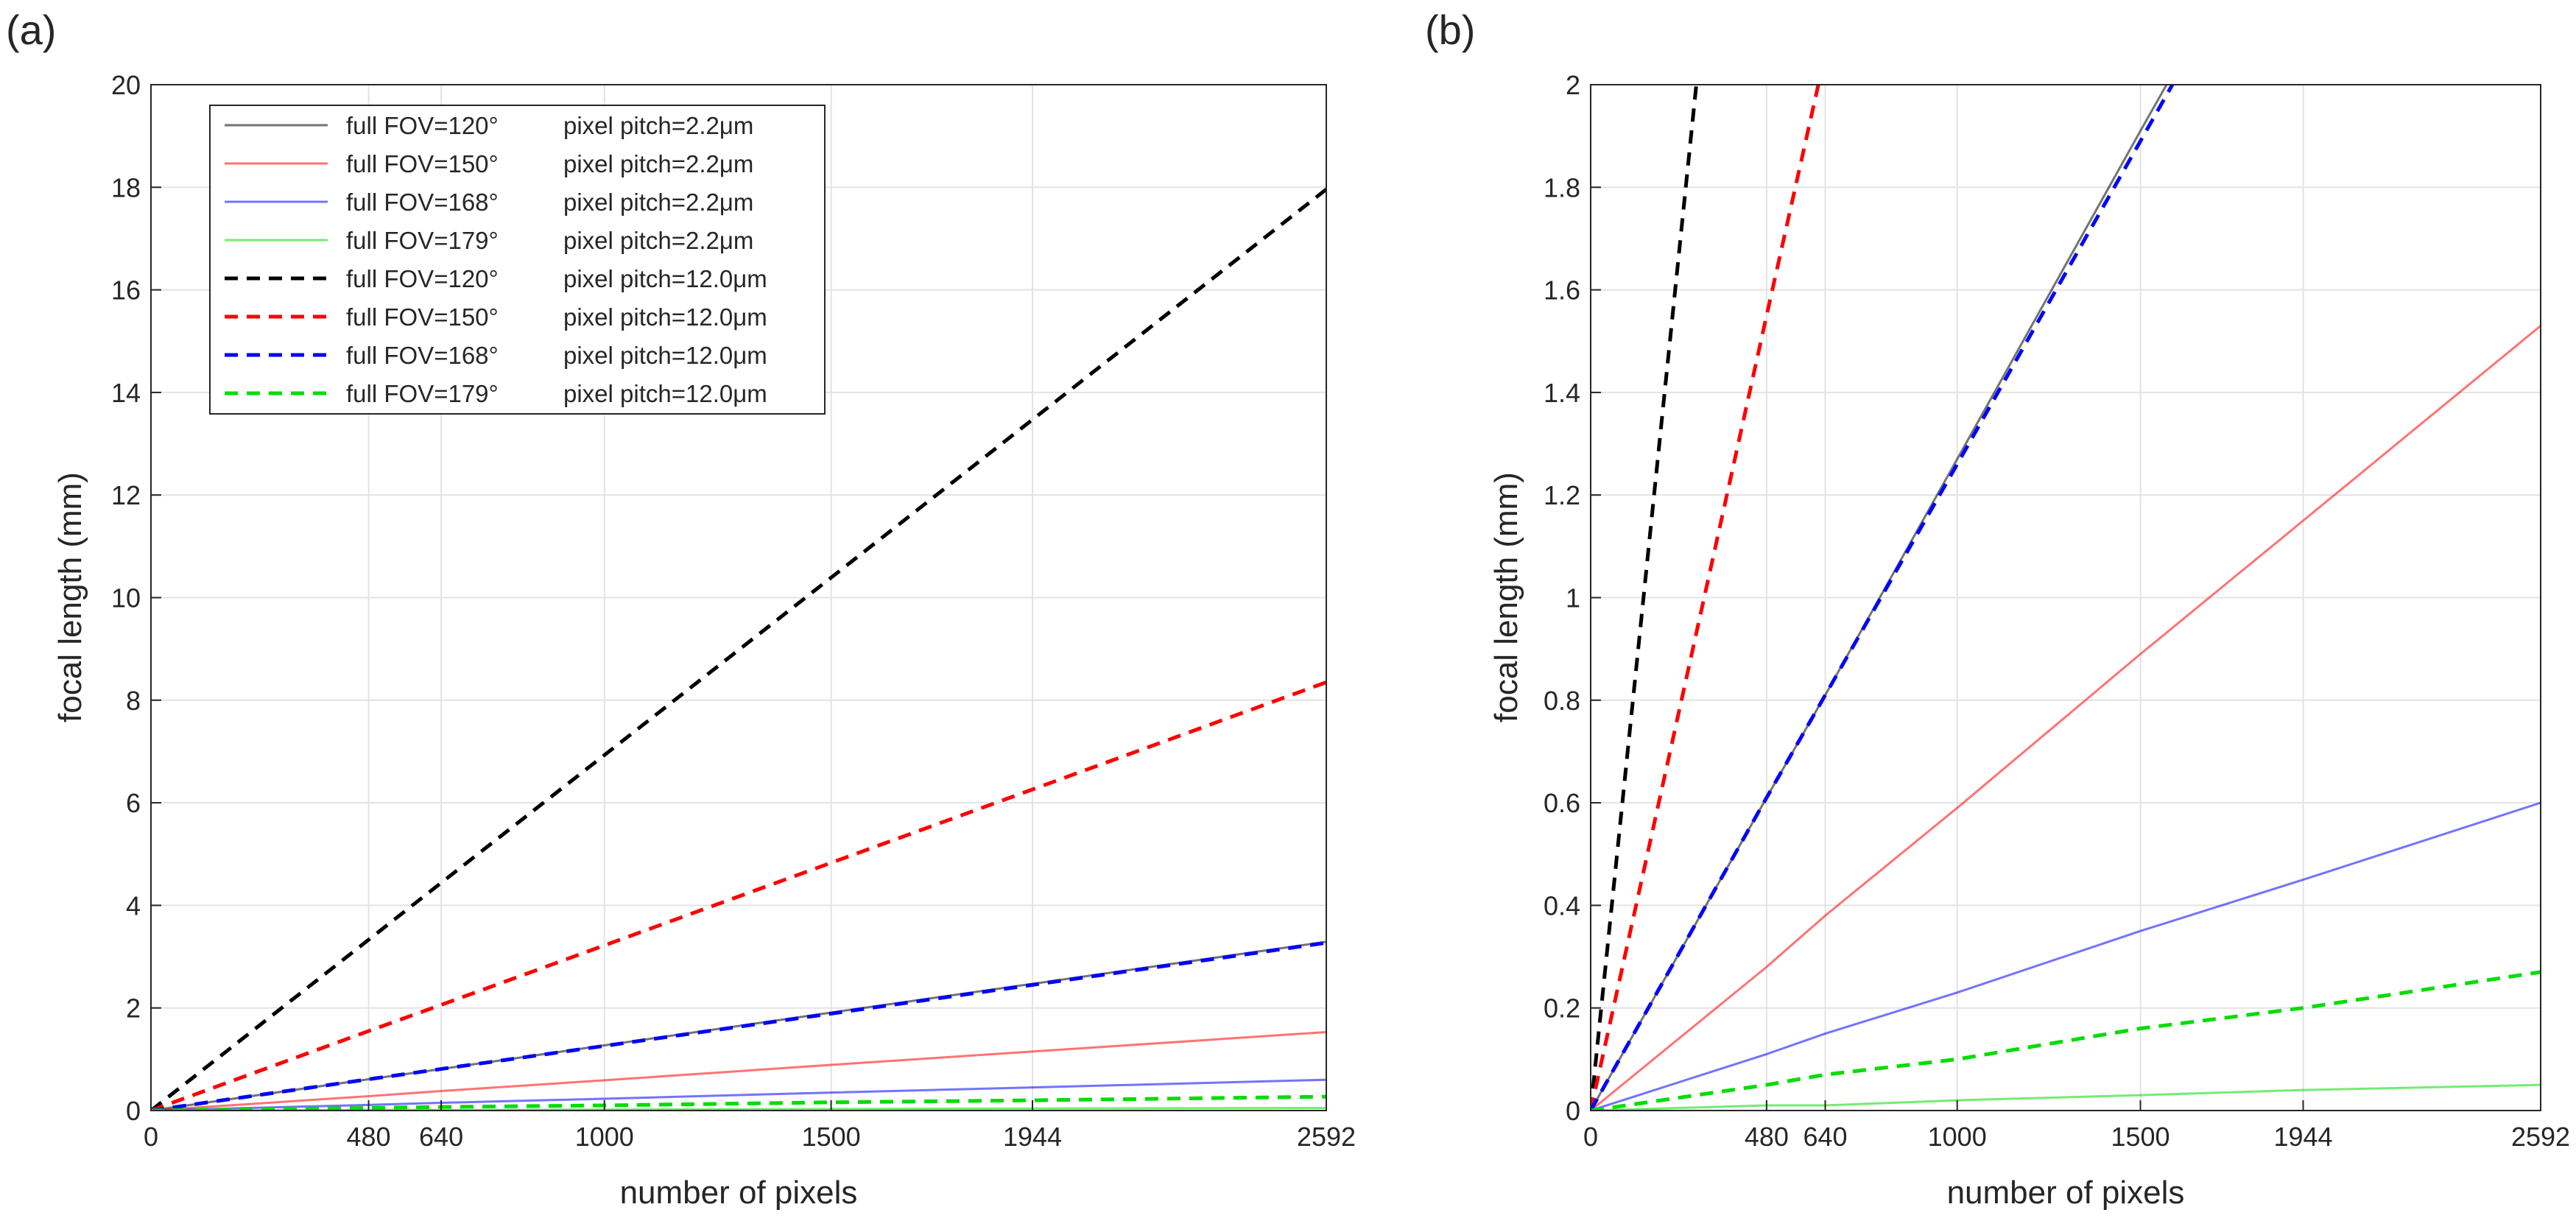 The image size is (2576, 1221). I want to click on panel-label-a: (a), so click(31, 30).